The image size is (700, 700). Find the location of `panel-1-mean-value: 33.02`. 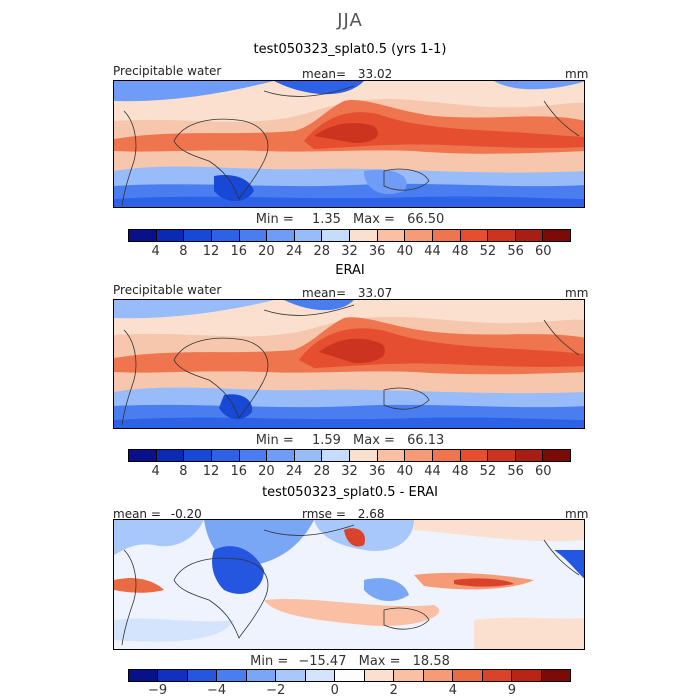

panel-1-mean-value: 33.02 is located at coordinates (375, 74).